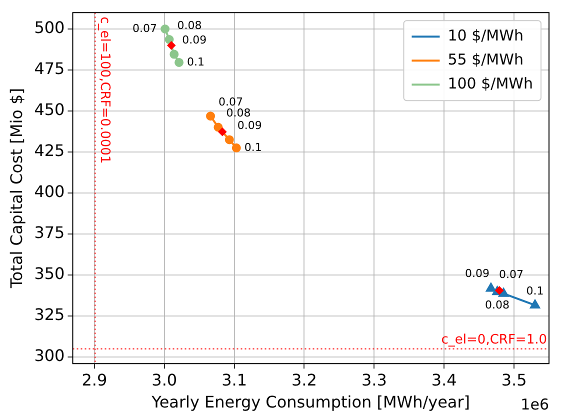  Describe the element at coordinates (95, 380) in the screenshot. I see `x-tick-label: 2.9` at that location.